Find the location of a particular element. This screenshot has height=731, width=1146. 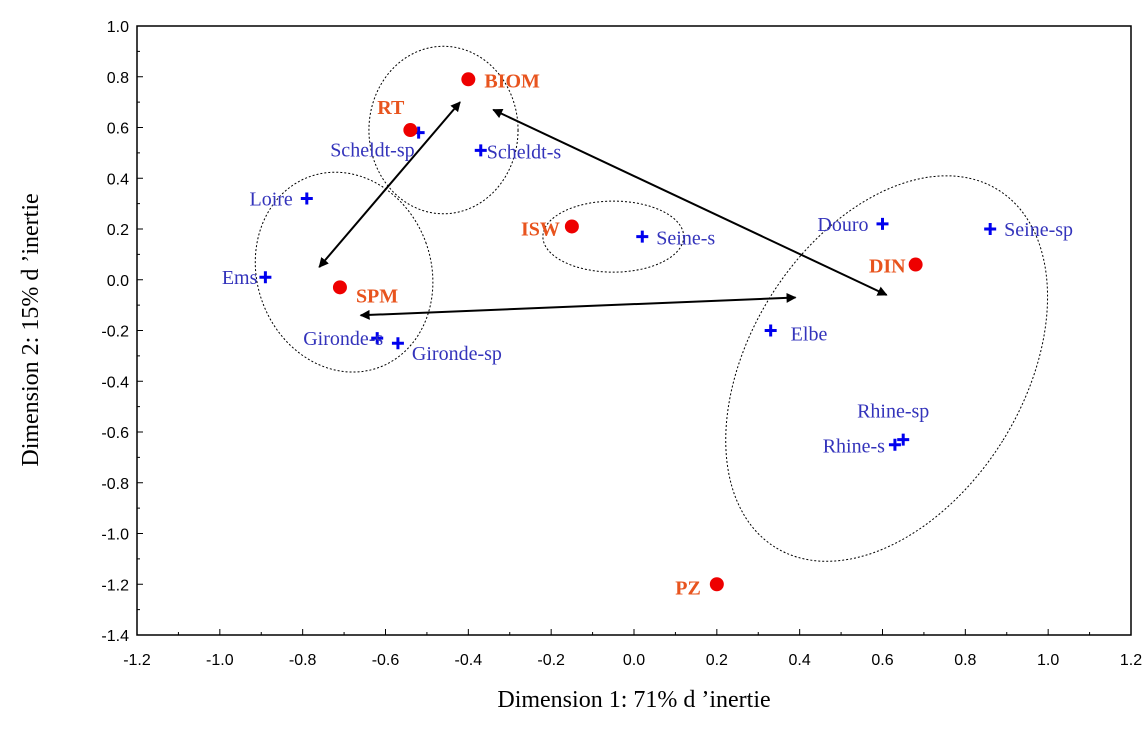

variable-label: Rhine-s is located at coordinates (854, 447).